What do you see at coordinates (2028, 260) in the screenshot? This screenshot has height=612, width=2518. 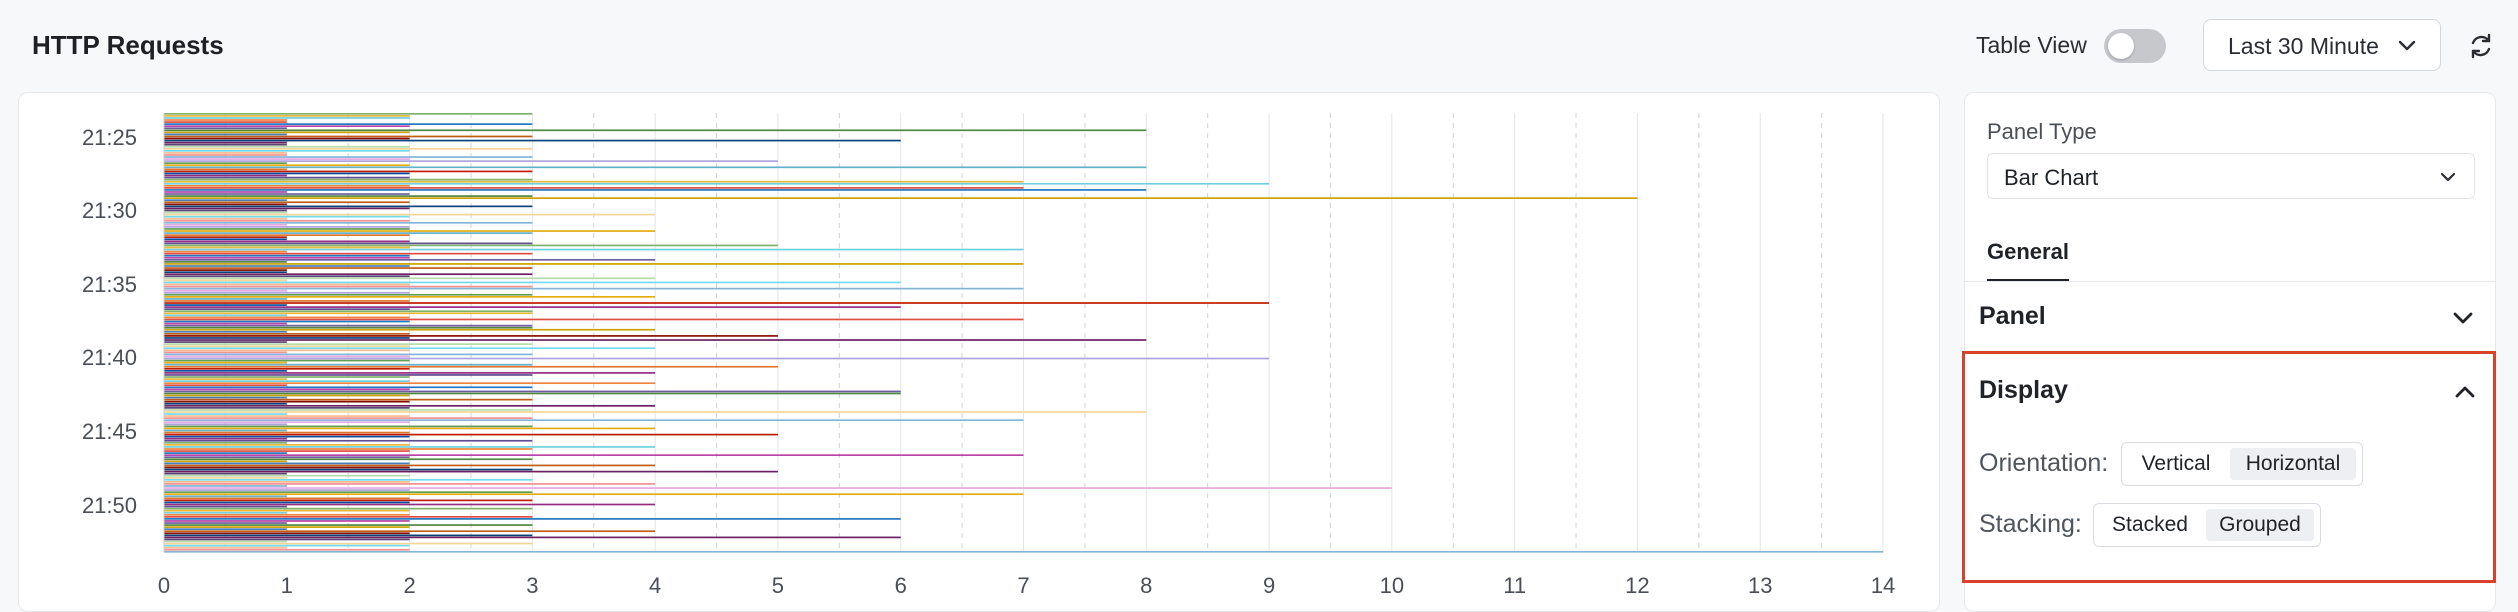 I see `tab-general: General` at bounding box center [2028, 260].